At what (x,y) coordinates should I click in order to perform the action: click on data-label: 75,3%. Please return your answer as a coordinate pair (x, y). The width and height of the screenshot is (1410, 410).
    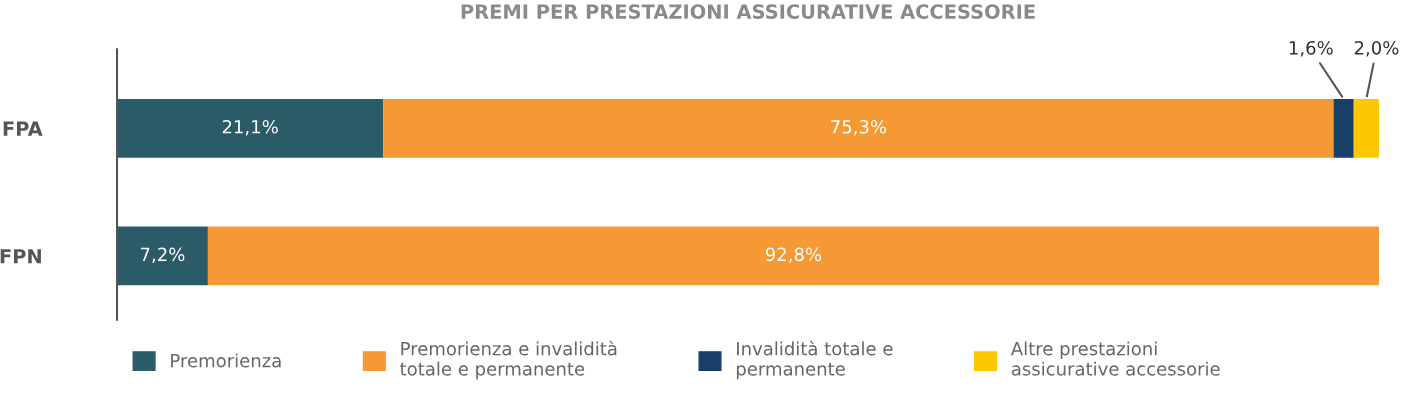
    Looking at the image, I should click on (859, 127).